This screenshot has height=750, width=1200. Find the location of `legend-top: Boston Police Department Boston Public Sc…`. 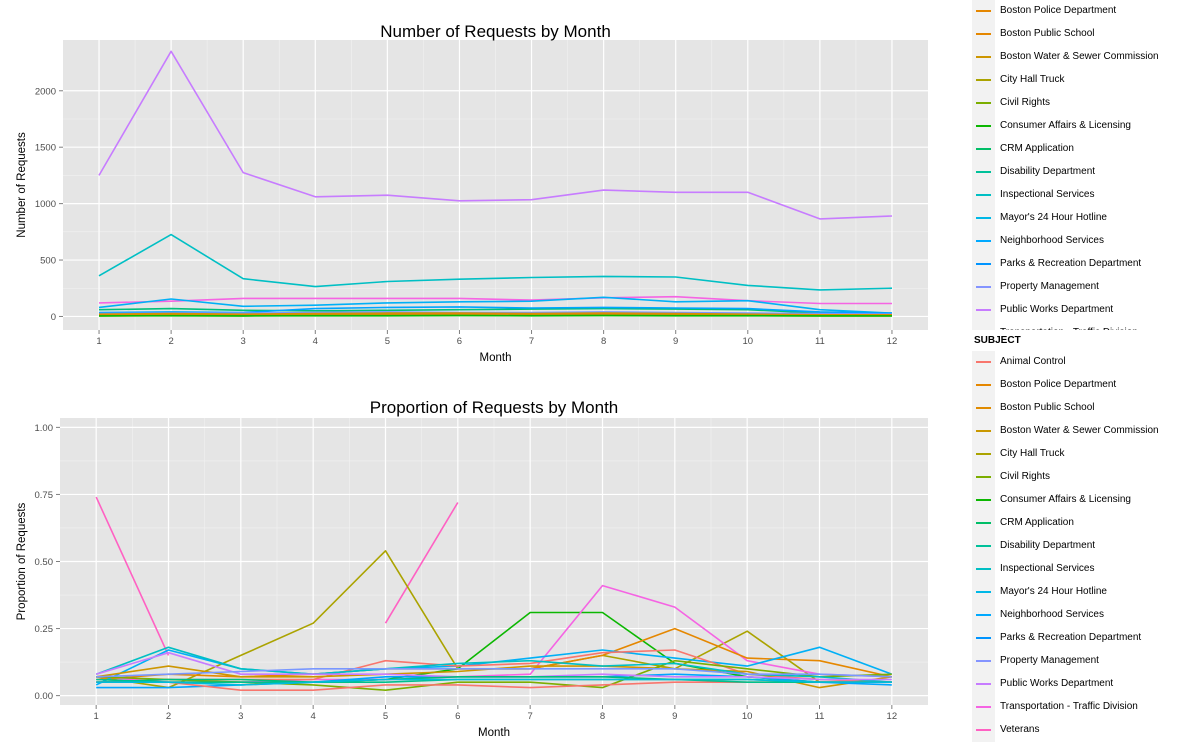

legend-top: Boston Police Department Boston Public Sc… is located at coordinates (1085, 165).